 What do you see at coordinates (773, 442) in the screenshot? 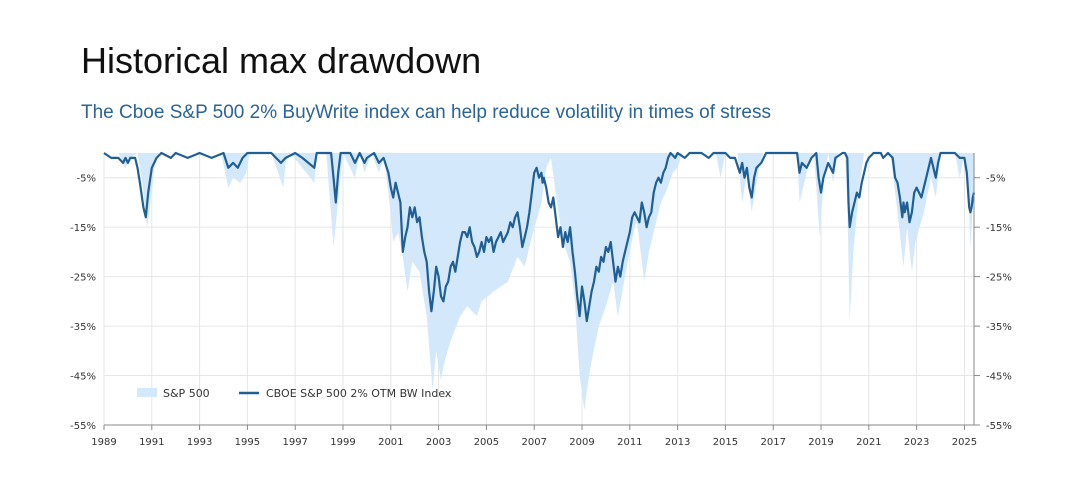
I see `x-tick-label: 2017` at bounding box center [773, 442].